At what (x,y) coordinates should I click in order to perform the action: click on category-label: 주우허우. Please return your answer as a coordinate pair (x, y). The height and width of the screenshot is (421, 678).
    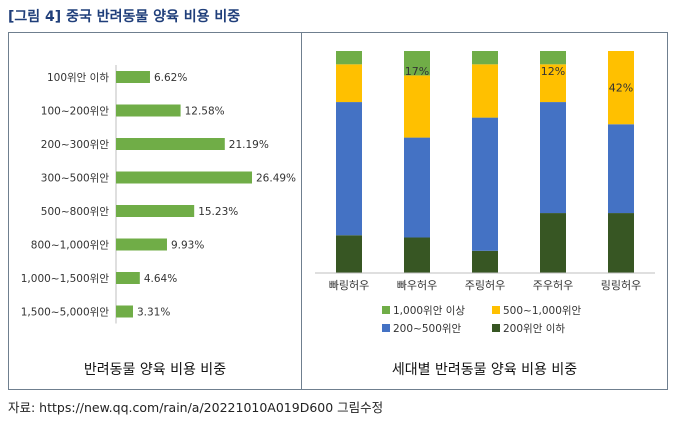
    Looking at the image, I should click on (553, 285).